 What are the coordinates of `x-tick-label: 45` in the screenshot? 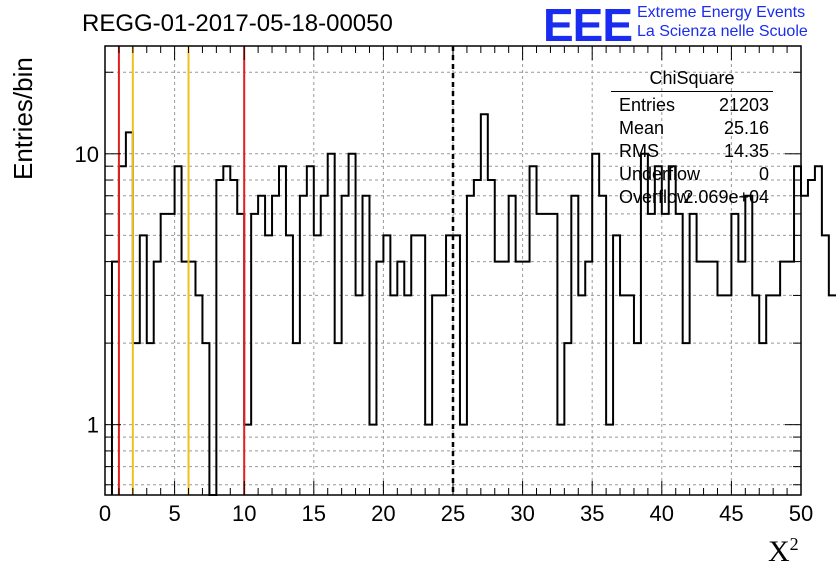 It's located at (731, 513).